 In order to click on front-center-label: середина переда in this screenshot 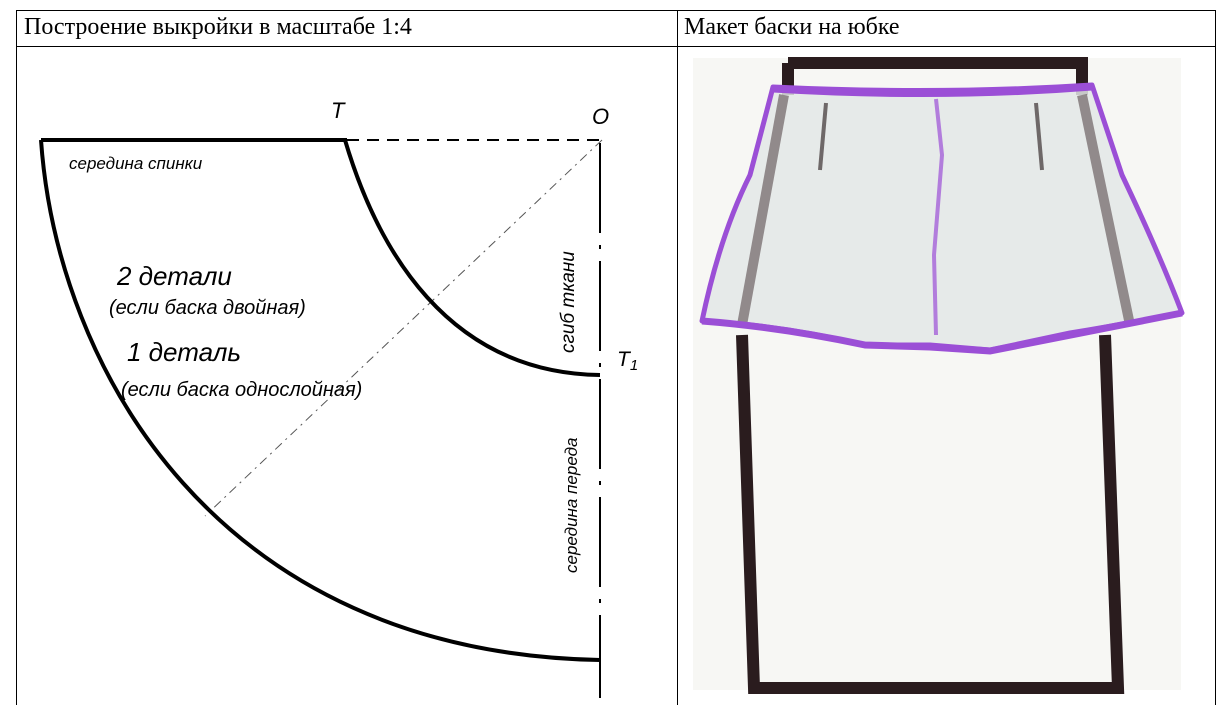, I will do `click(571, 505)`.